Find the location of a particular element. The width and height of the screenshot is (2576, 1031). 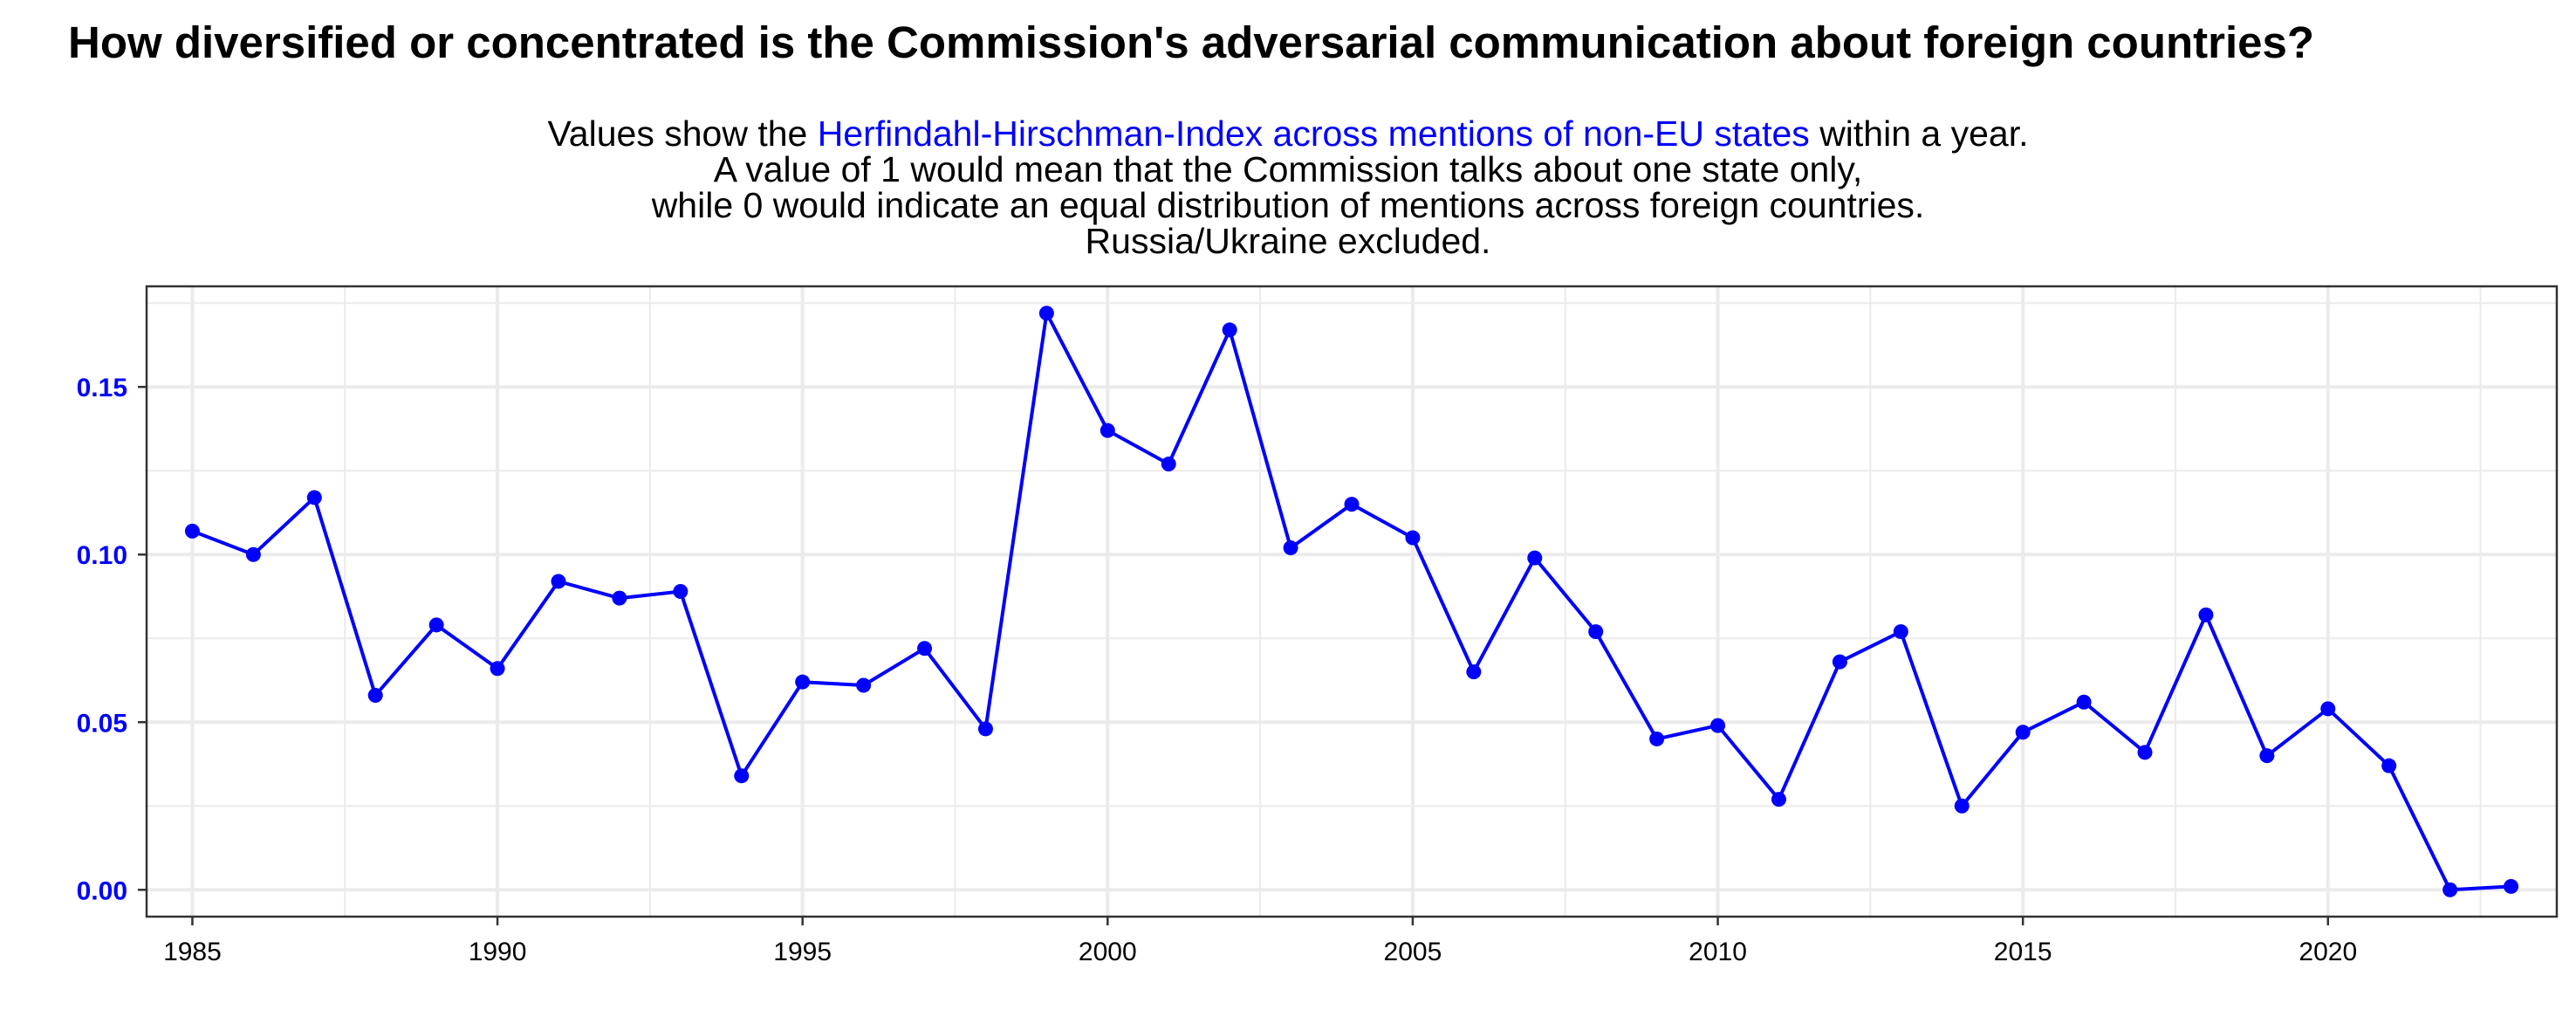

data-point-2012 is located at coordinates (1839, 662).